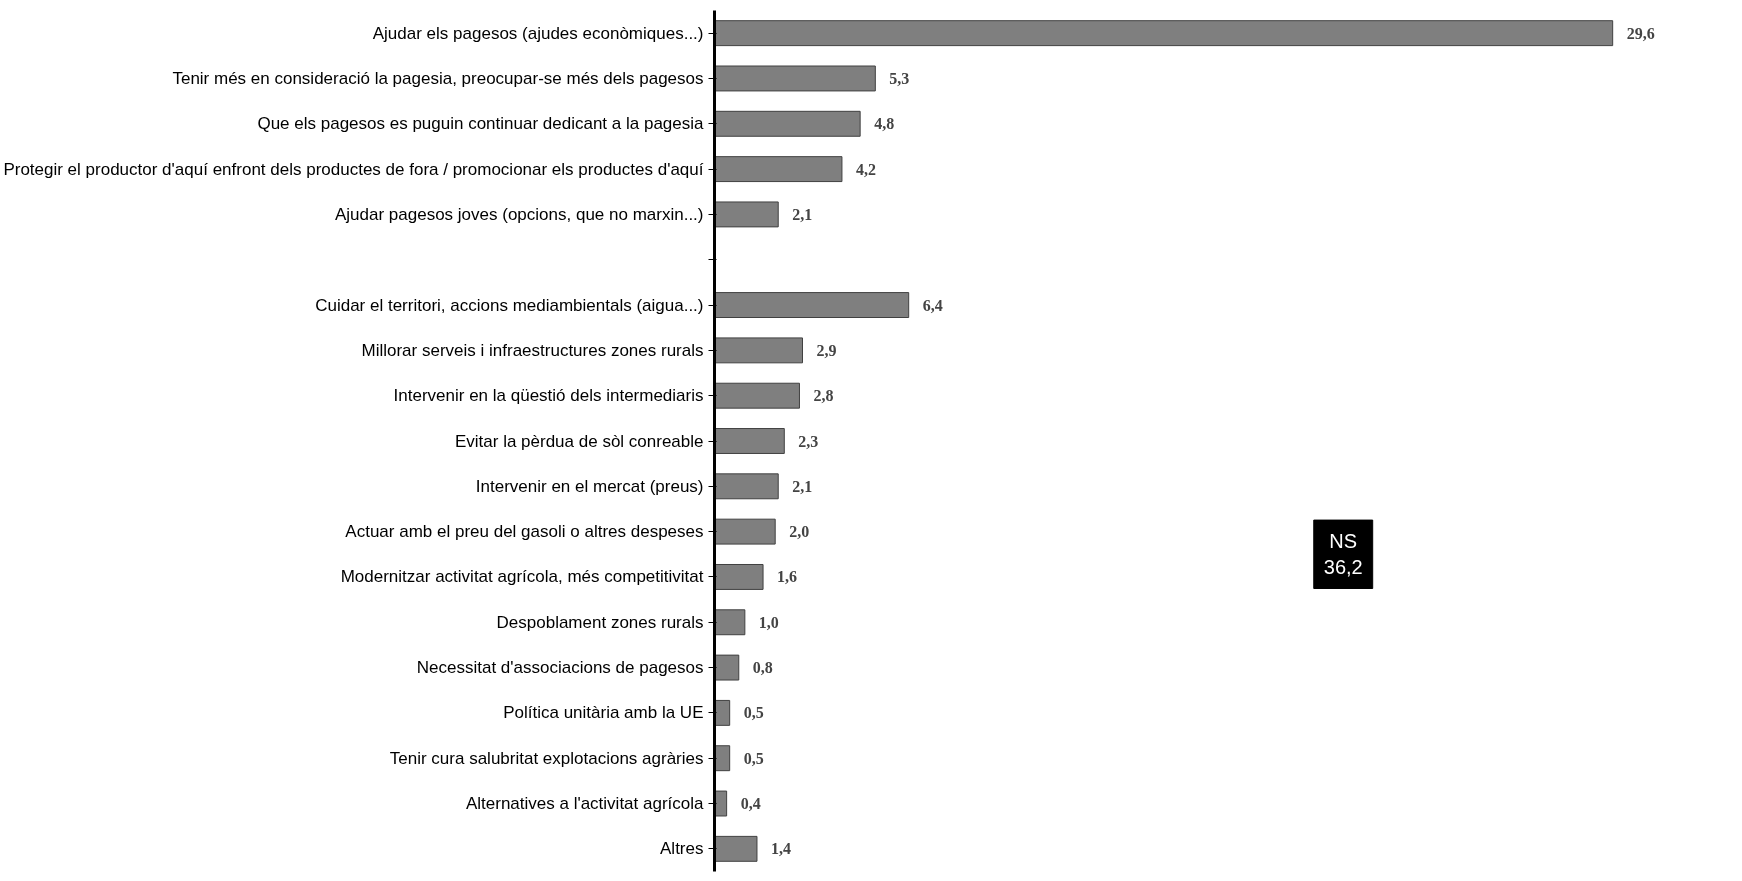 The height and width of the screenshot is (881, 1742). I want to click on annotation: NS 36,2, so click(1343, 554).